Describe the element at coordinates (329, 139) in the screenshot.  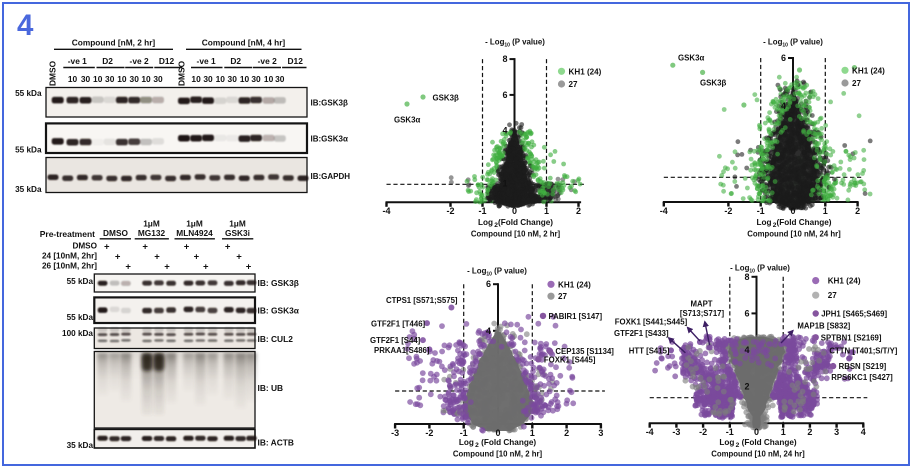
I see `svg-text: IB:GSK3α` at that location.